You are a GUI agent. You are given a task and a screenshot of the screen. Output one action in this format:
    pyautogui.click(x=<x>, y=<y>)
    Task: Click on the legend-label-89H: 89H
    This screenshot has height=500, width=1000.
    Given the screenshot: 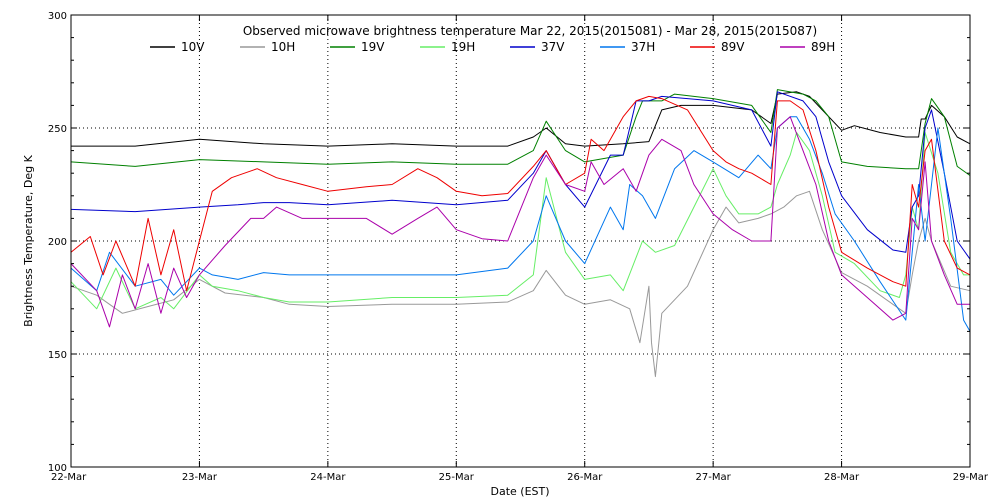 What is the action you would take?
    pyautogui.click(x=823, y=47)
    